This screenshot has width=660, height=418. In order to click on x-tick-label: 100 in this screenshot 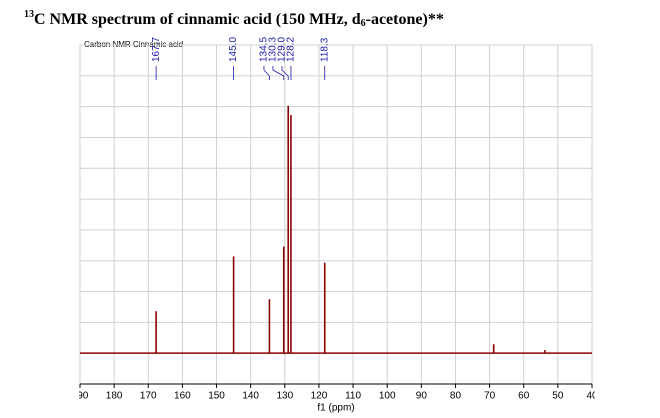, I will do `click(387, 396)`.